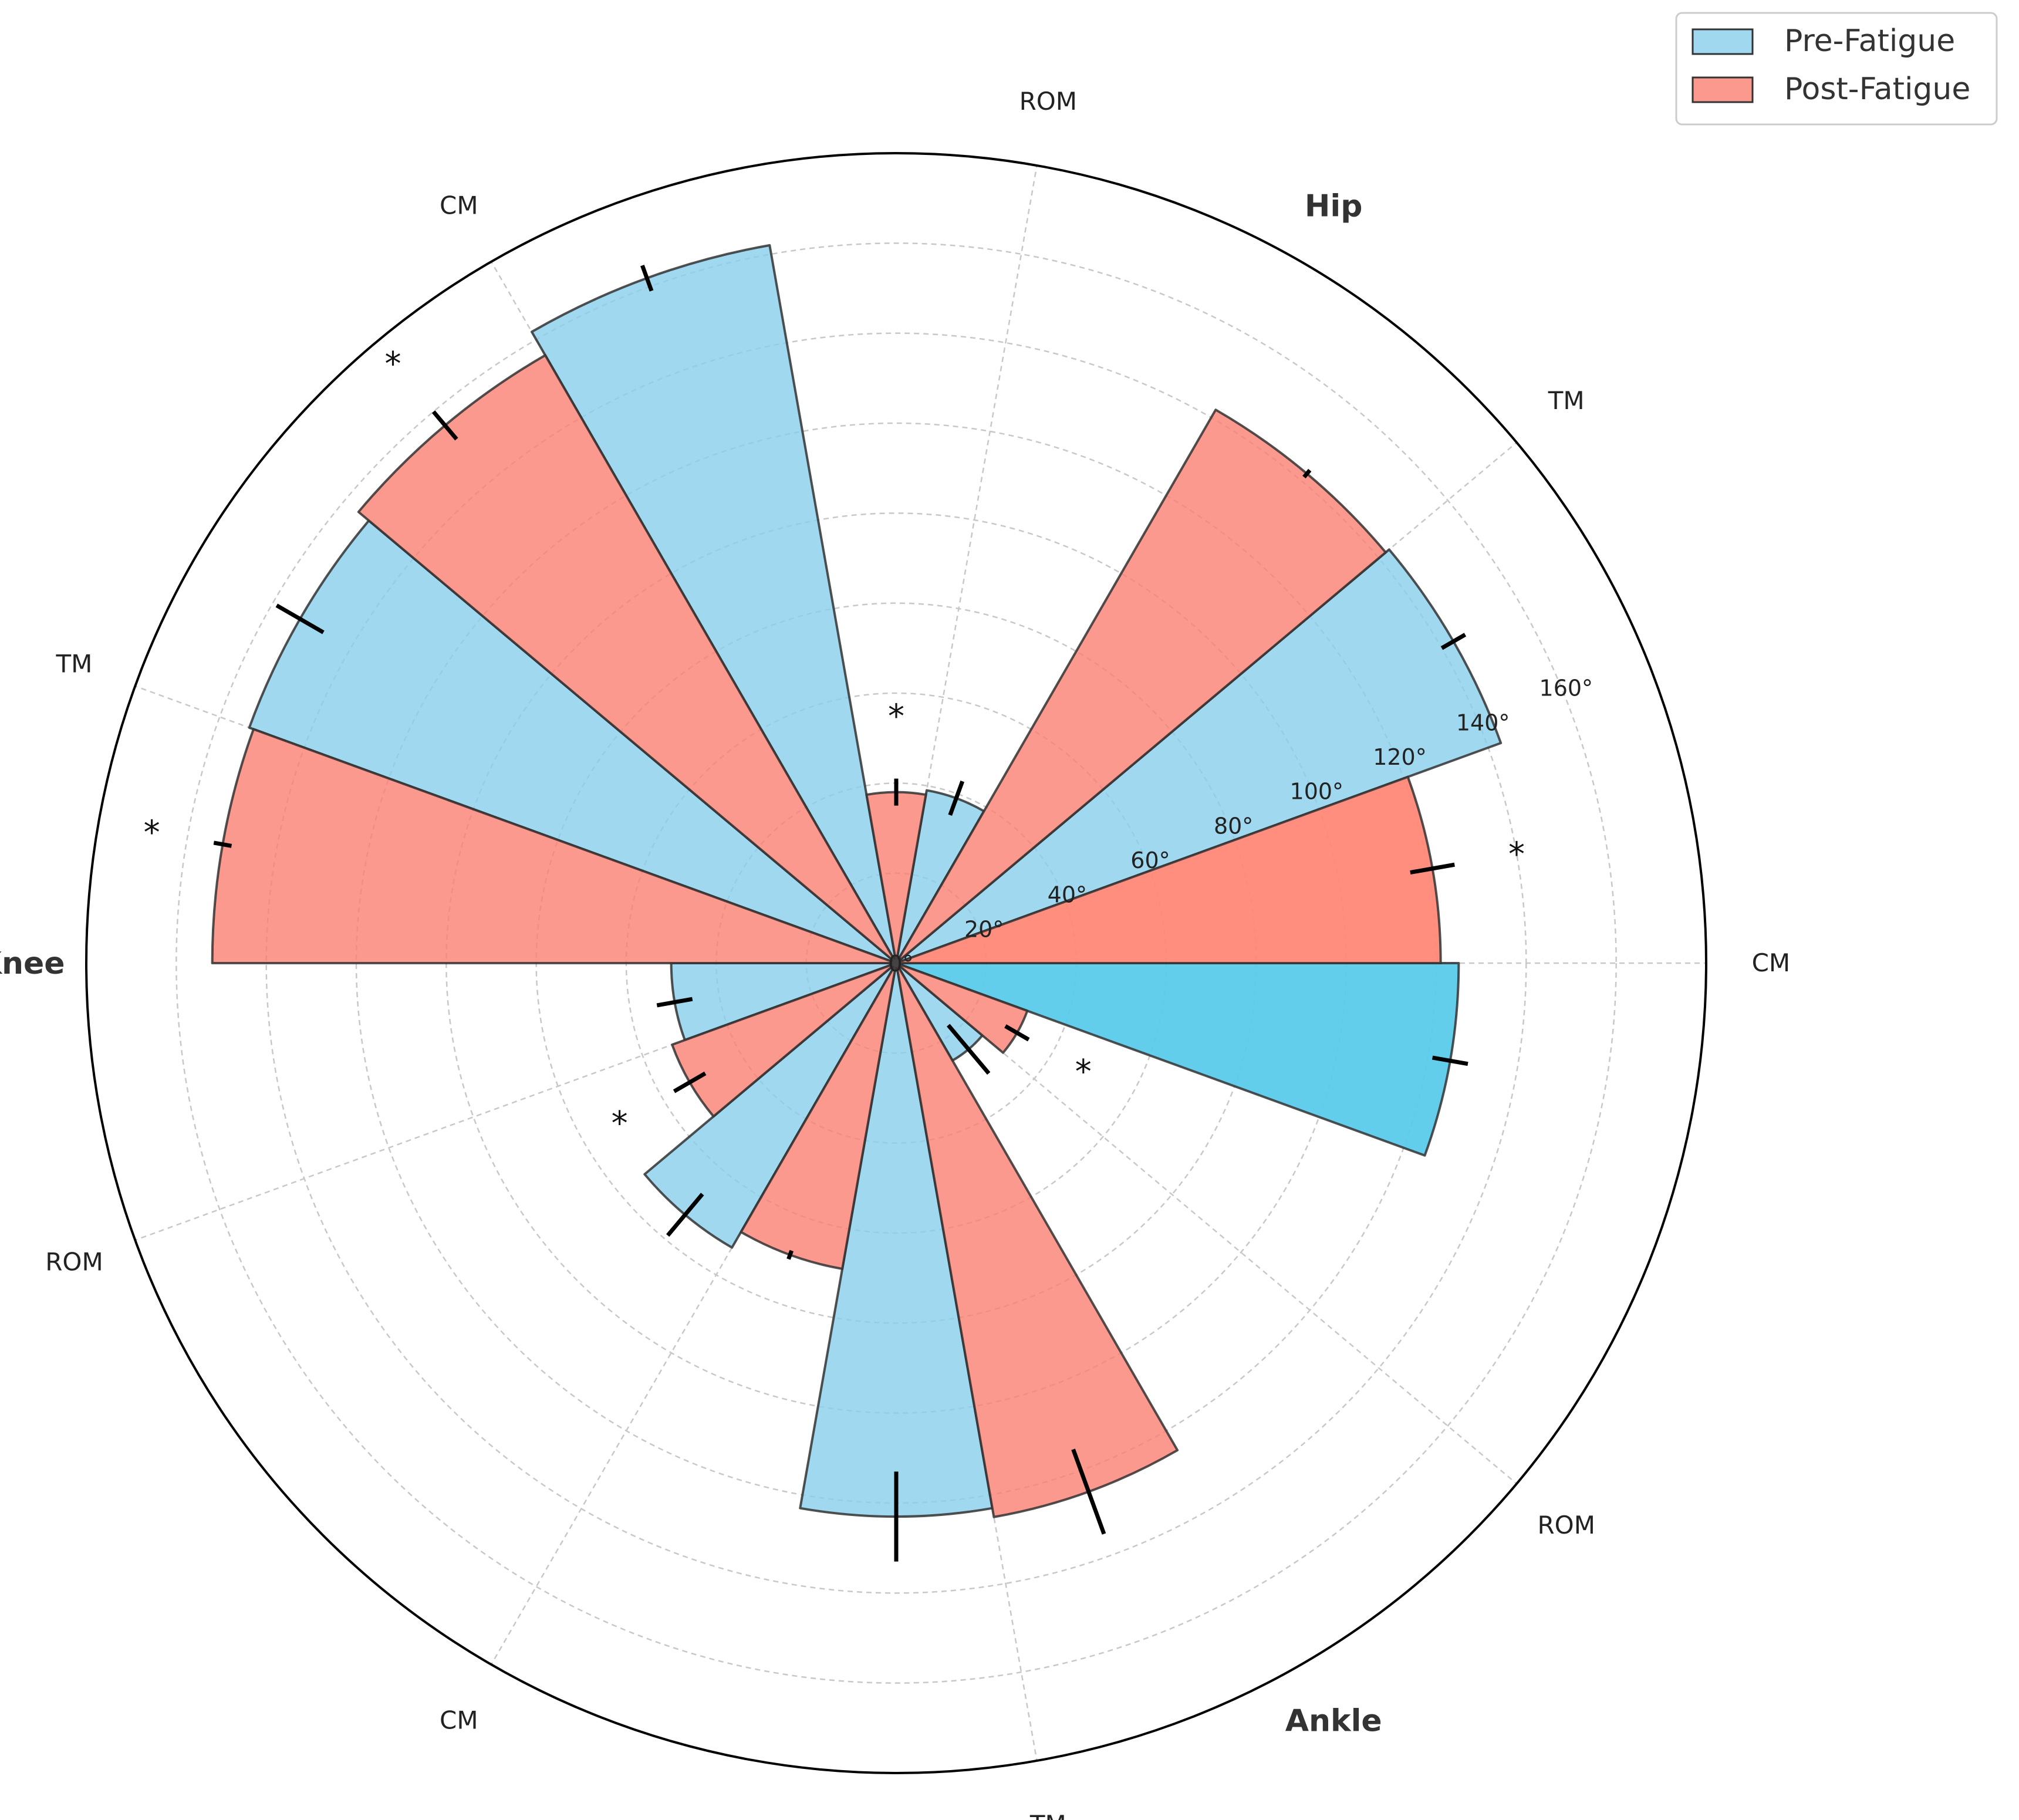 This screenshot has width=2019, height=1820. I want to click on radial-tick-label: 120°, so click(1400, 757).